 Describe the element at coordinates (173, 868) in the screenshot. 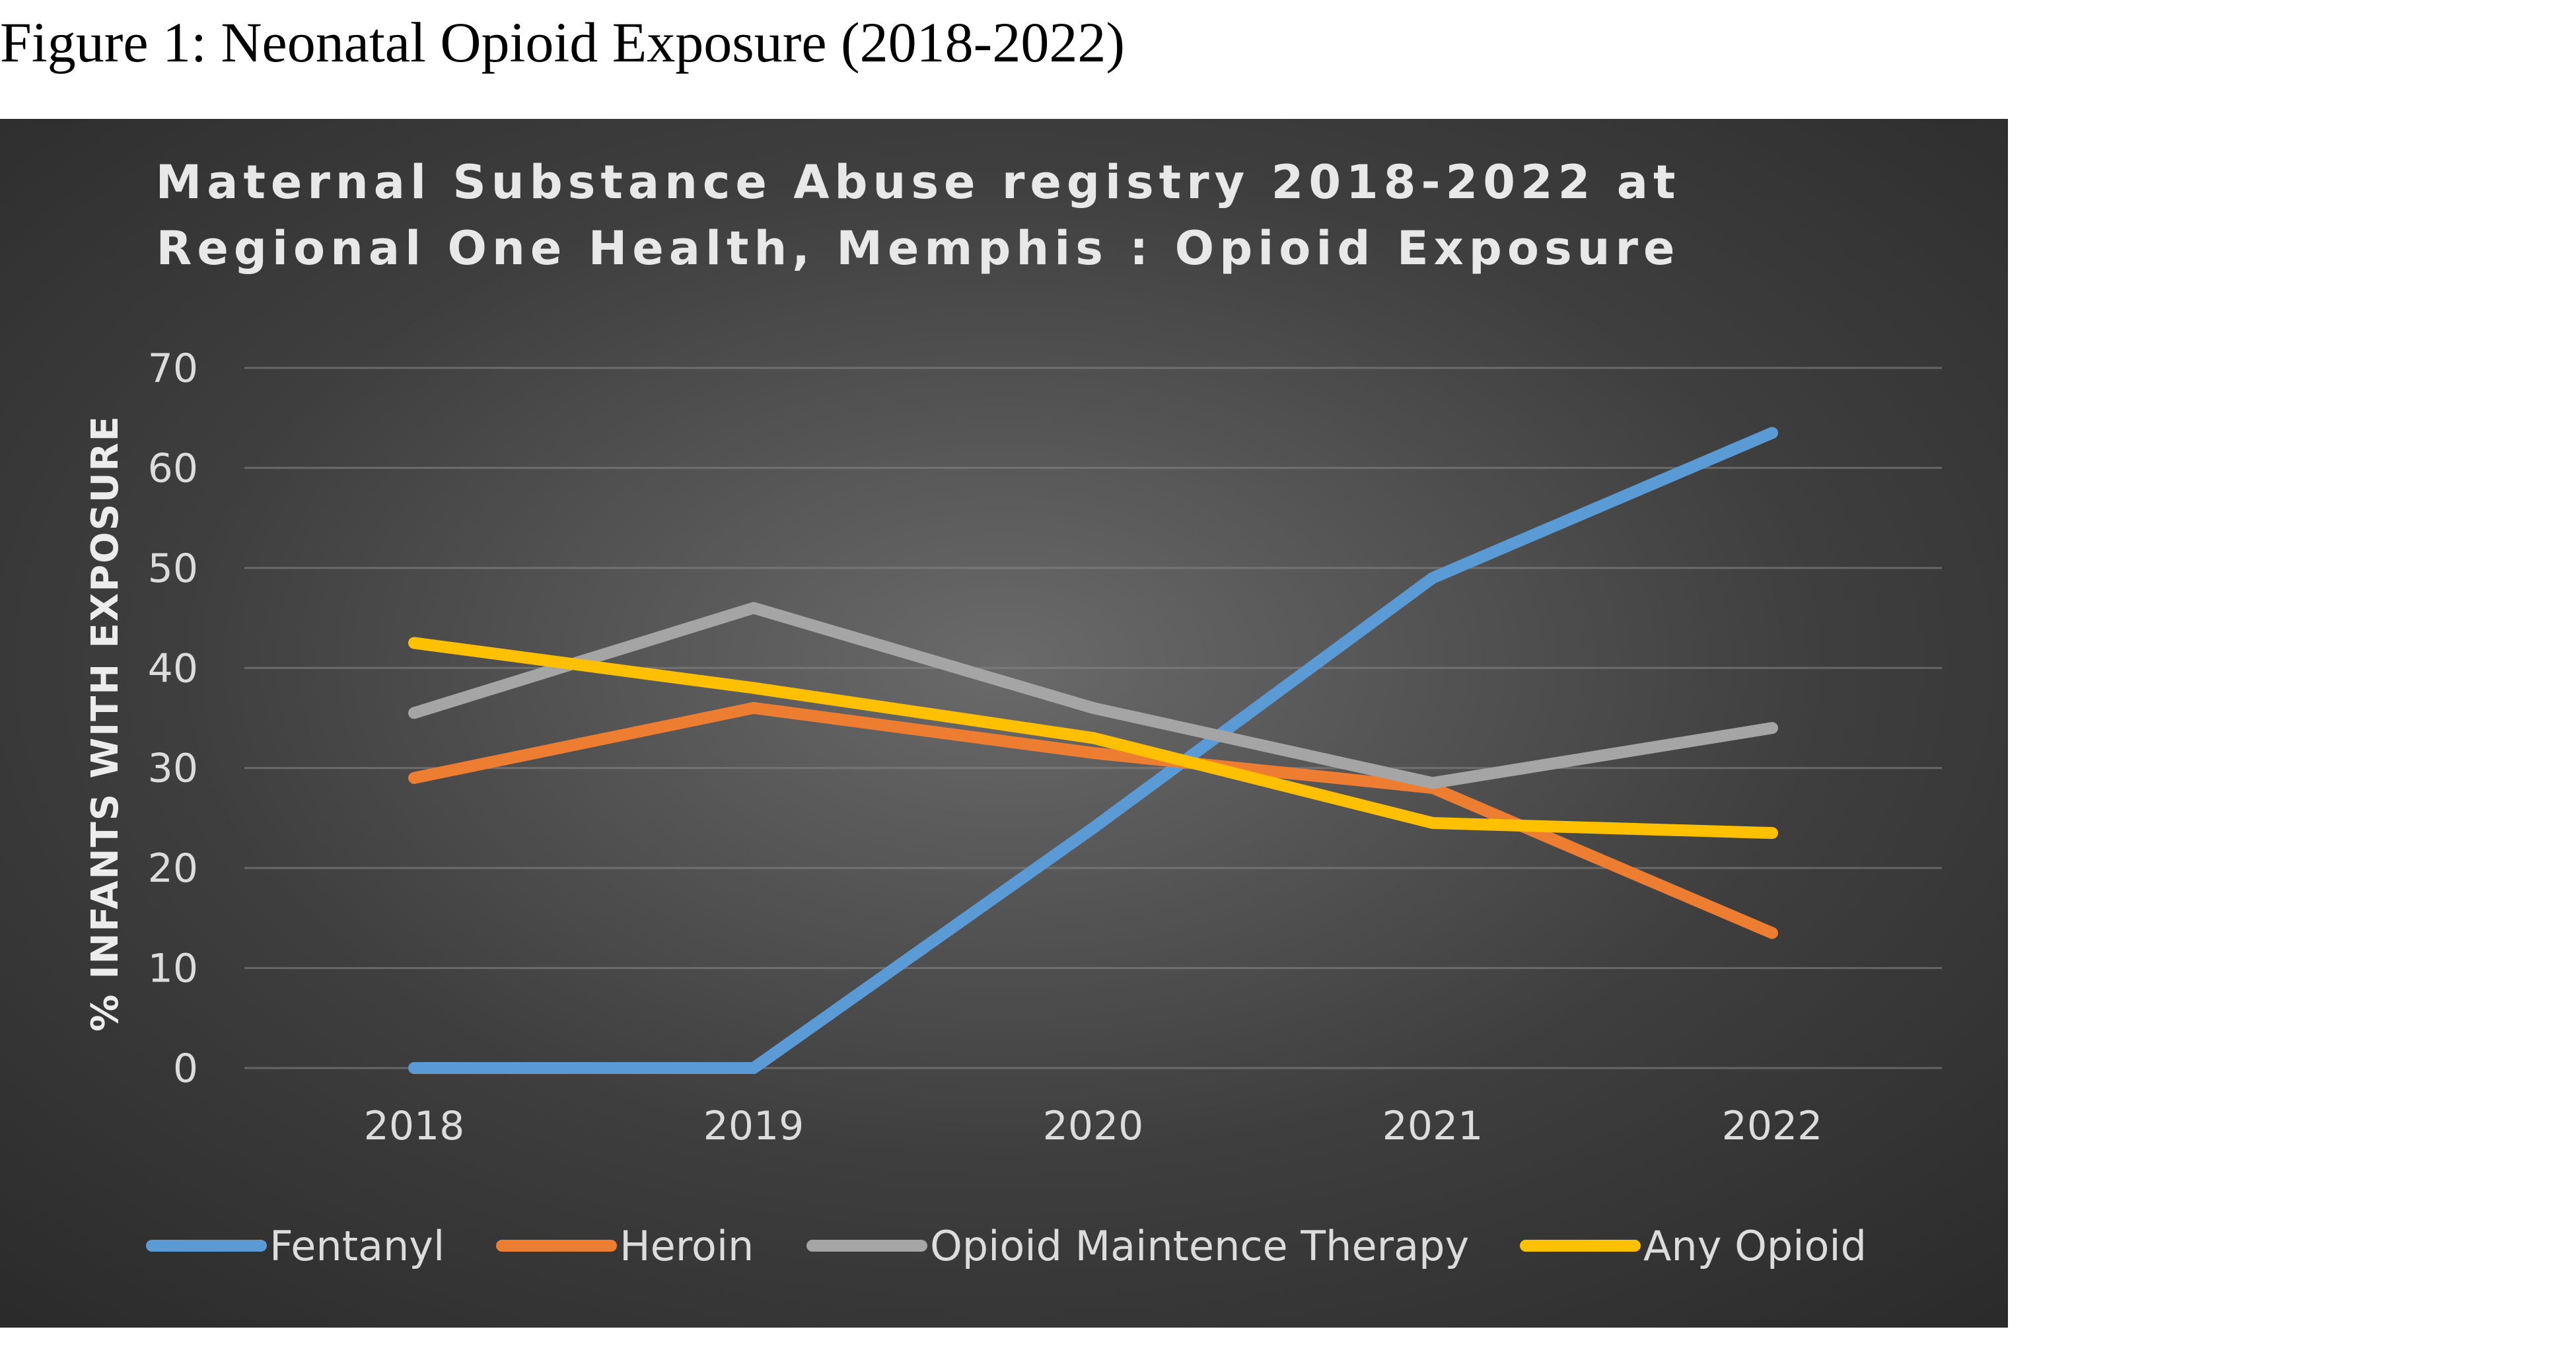

I see `y-tick-label: 20` at that location.